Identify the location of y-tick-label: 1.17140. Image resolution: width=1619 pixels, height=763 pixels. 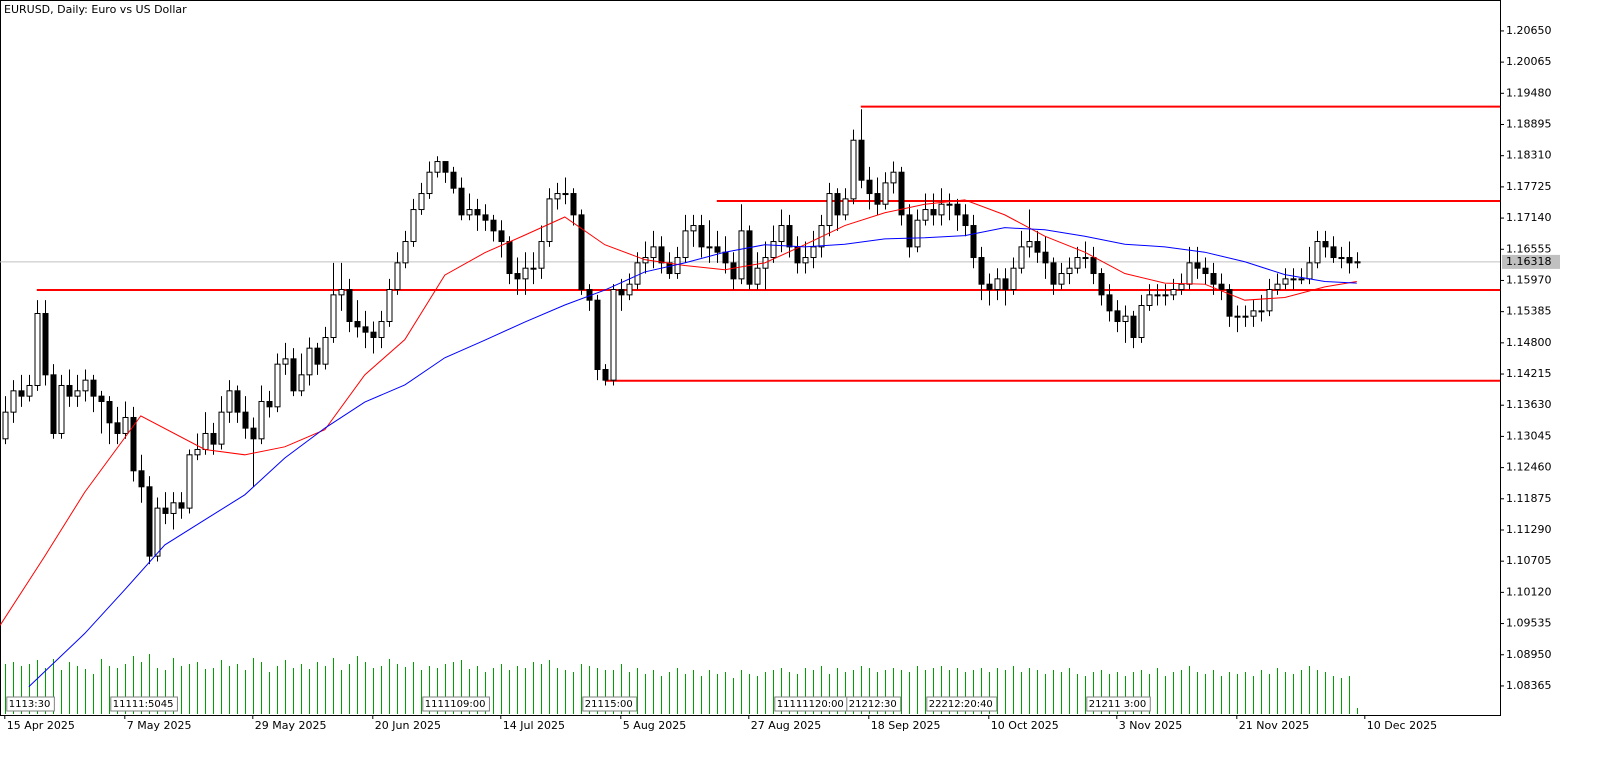
(1529, 217).